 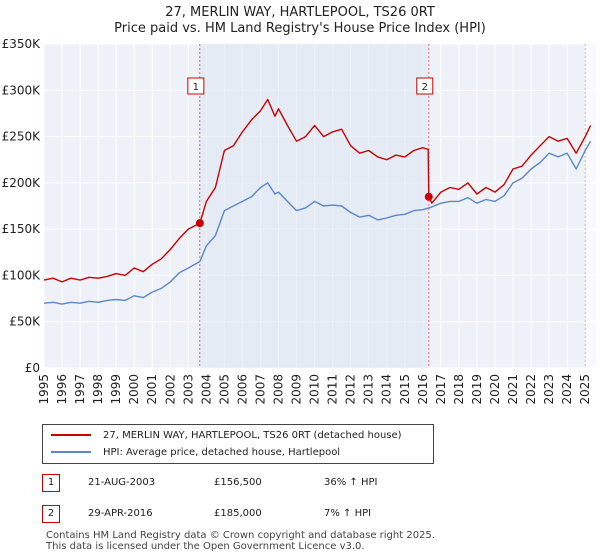 What do you see at coordinates (62, 389) in the screenshot?
I see `x-tick-label: 1996` at bounding box center [62, 389].